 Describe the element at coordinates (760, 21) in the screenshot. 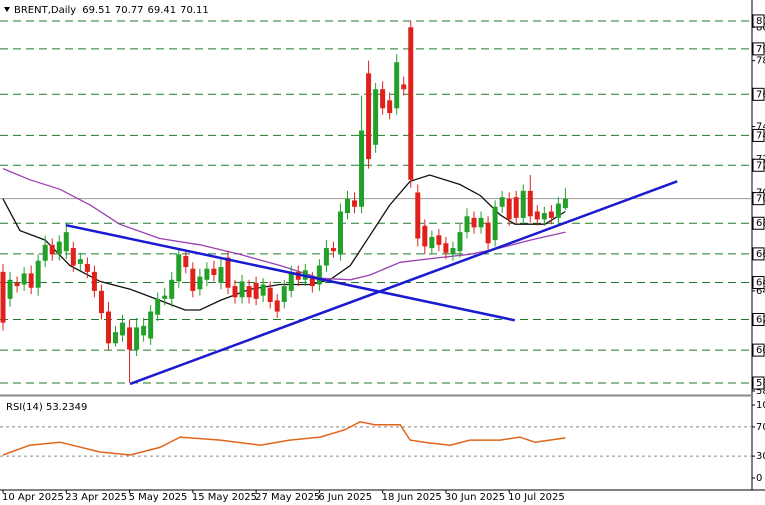

I see `level-label: 81.30` at that location.